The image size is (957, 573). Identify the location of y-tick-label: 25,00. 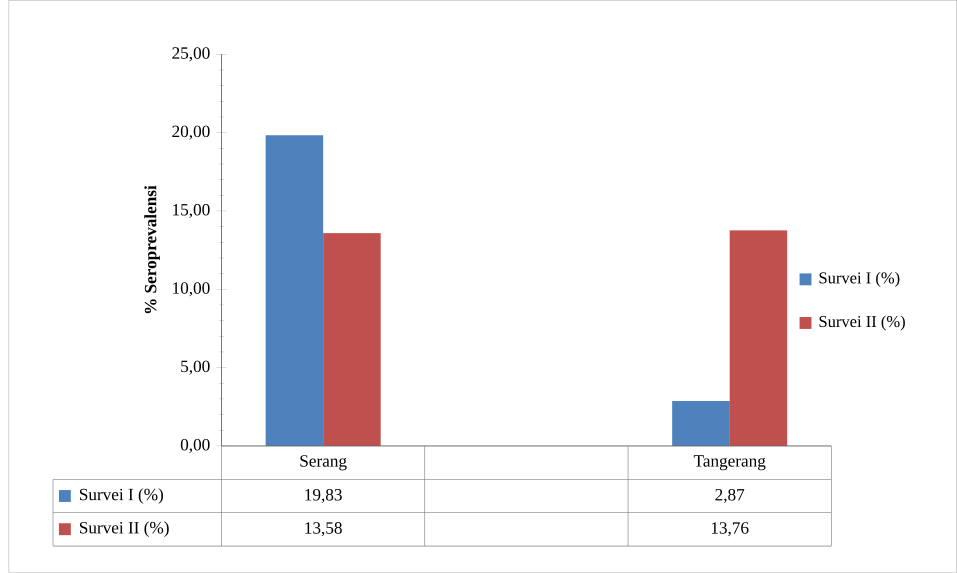
(191, 54).